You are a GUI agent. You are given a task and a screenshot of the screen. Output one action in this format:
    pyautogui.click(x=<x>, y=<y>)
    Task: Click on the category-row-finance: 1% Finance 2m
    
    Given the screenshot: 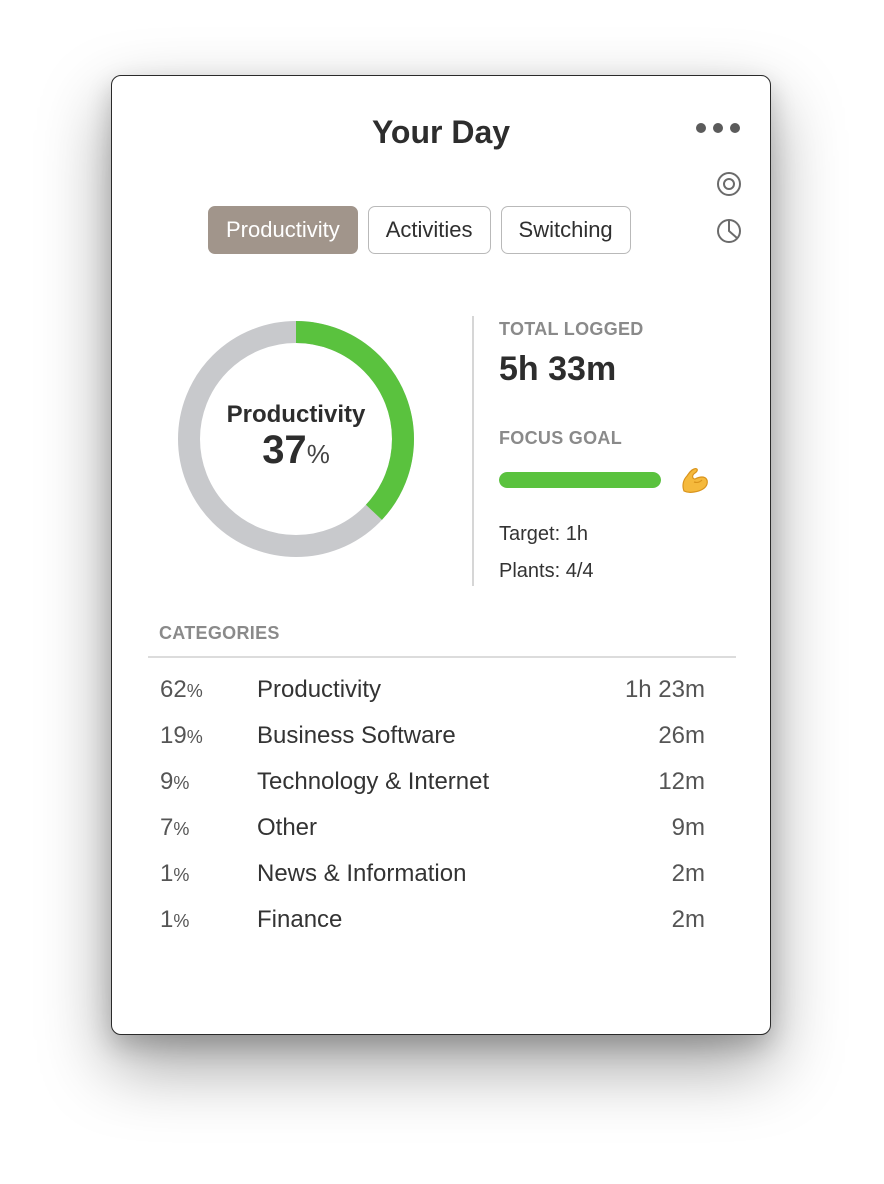 What is the action you would take?
    pyautogui.click(x=432, y=921)
    